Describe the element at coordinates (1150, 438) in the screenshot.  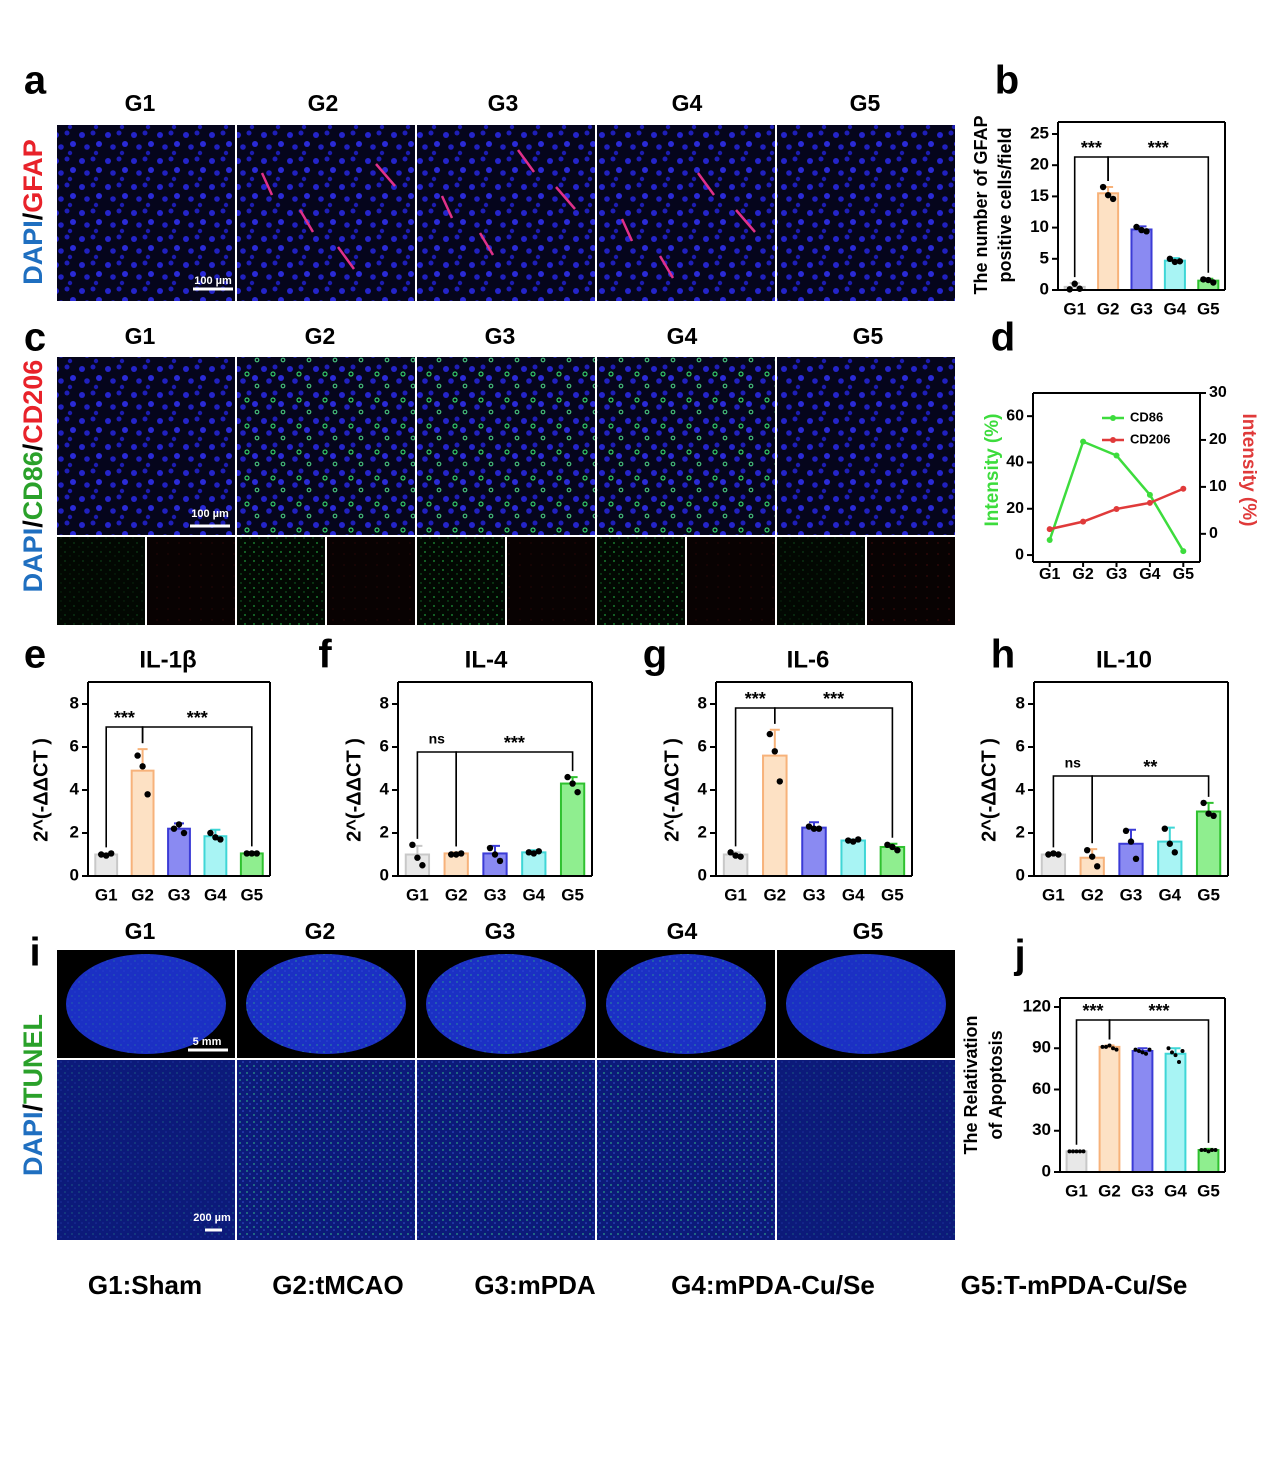
I see `legend-label: CD206` at that location.